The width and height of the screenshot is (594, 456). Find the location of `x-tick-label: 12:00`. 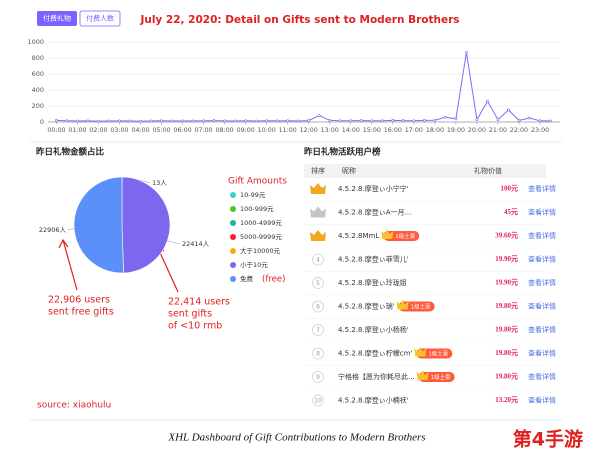

x-tick-label: 12:00 is located at coordinates (309, 130).